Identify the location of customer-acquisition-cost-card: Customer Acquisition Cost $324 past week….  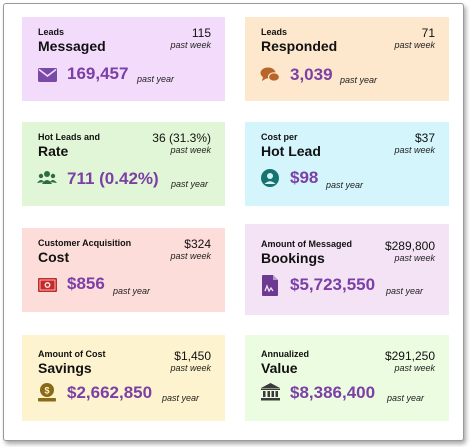
(123, 270).